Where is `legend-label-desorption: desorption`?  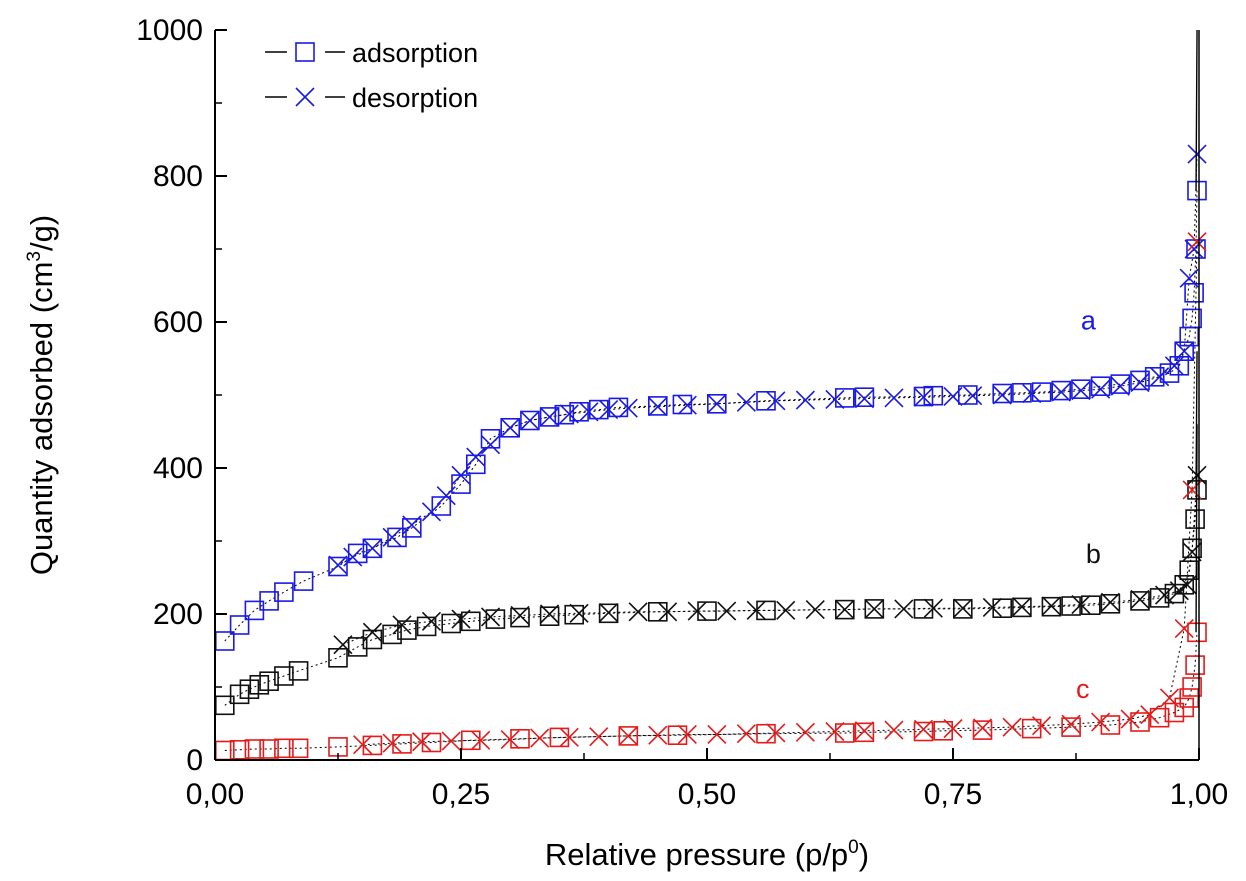
legend-label-desorption: desorption is located at coordinates (415, 98).